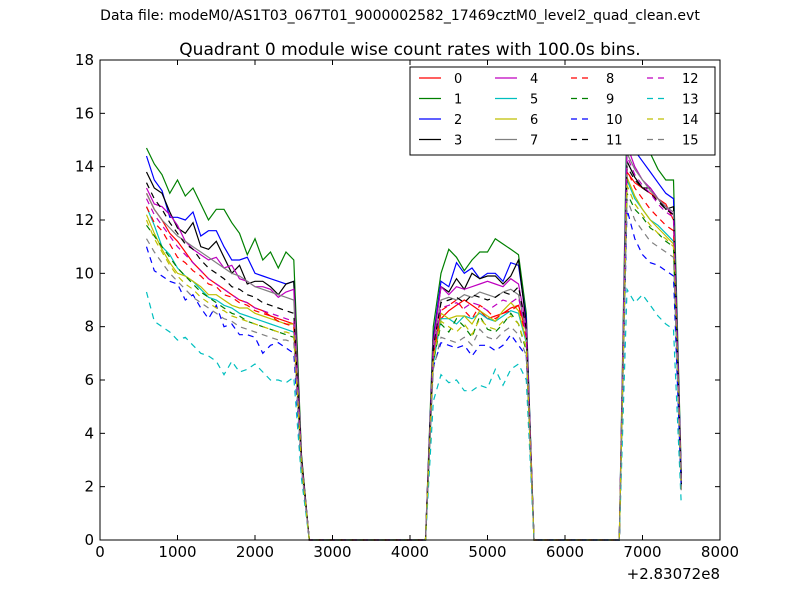 This screenshot has width=800, height=600. I want to click on legend-label-12: 12, so click(690, 79).